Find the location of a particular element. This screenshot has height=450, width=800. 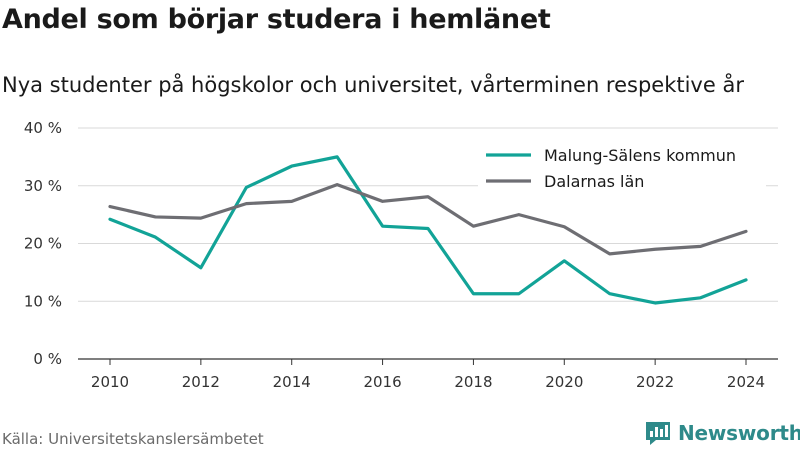

x-tick-label: 2016 is located at coordinates (382, 382).